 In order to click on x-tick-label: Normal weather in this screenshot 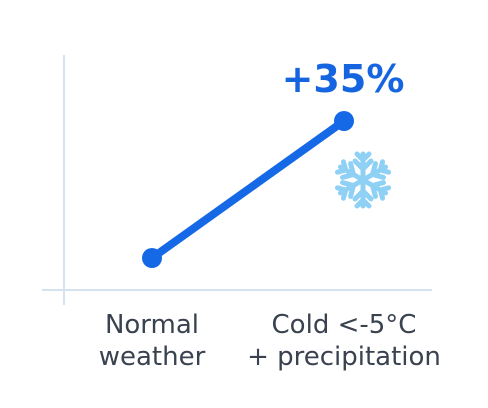, I will do `click(152, 341)`.